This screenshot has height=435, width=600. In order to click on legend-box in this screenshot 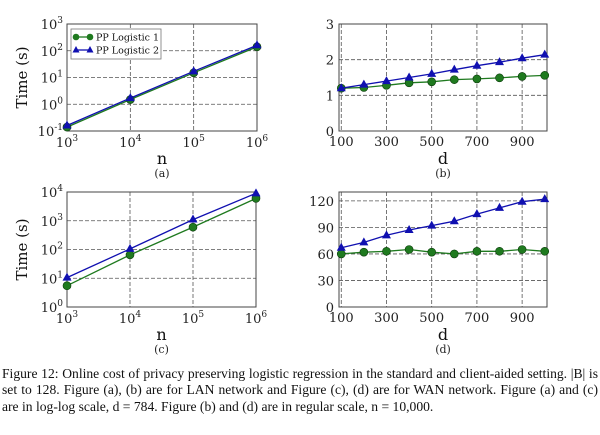, I will do `click(116, 44)`.